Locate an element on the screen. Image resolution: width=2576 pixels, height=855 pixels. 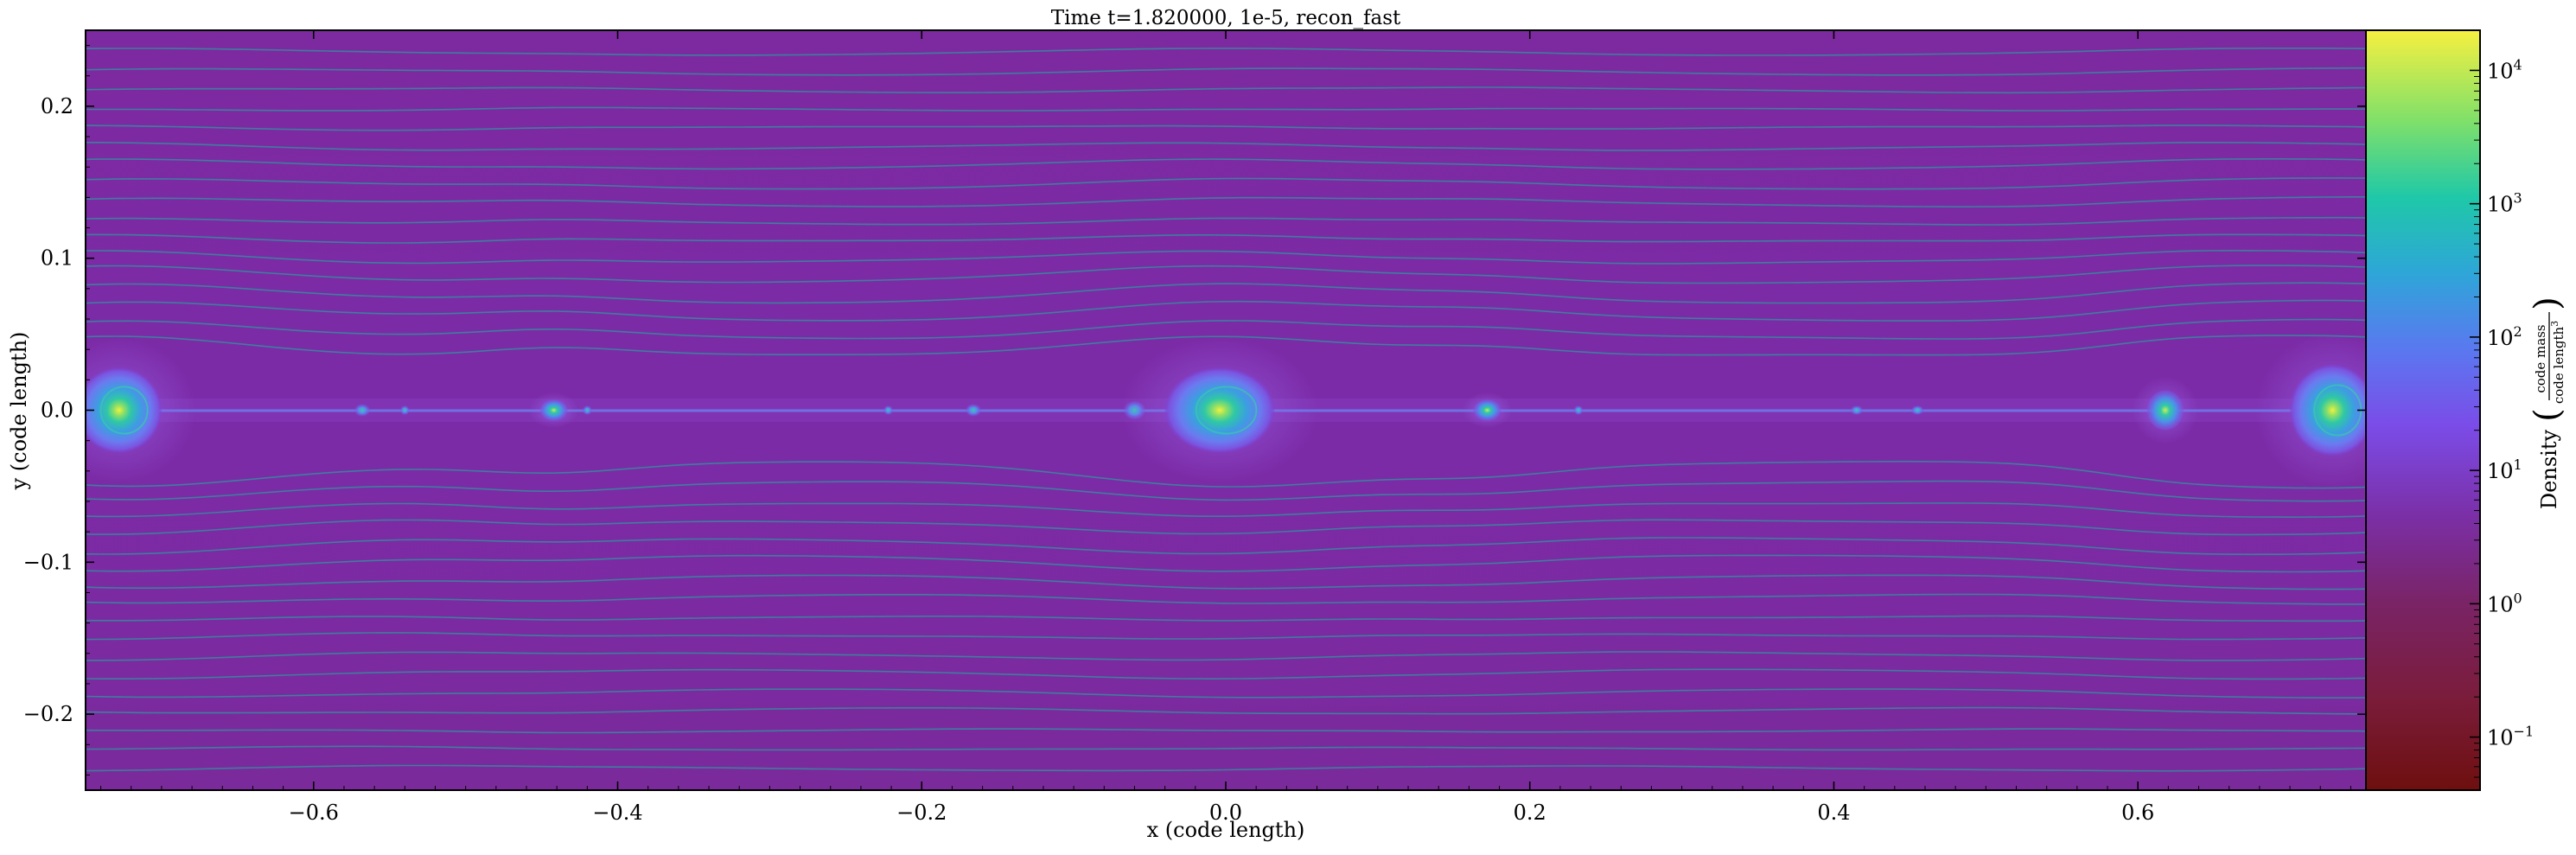
x-tick-label: 0.0 is located at coordinates (1225, 813).